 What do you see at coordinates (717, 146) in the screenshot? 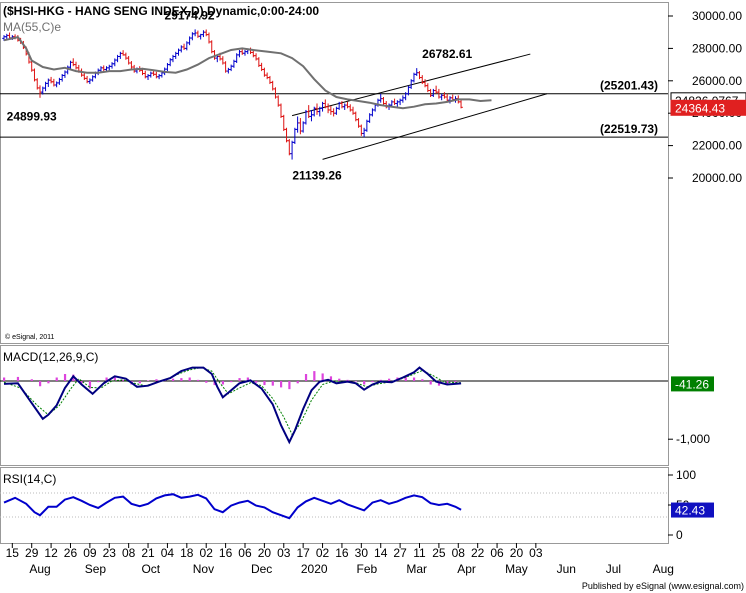
I see `price-y-tick-label: 22000.00` at bounding box center [717, 146].